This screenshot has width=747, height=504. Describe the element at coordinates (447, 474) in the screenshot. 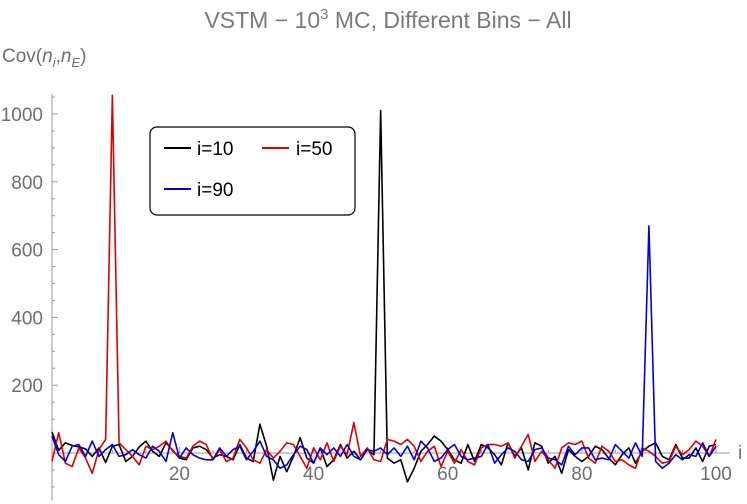

I see `x-tick-label: 60` at that location.